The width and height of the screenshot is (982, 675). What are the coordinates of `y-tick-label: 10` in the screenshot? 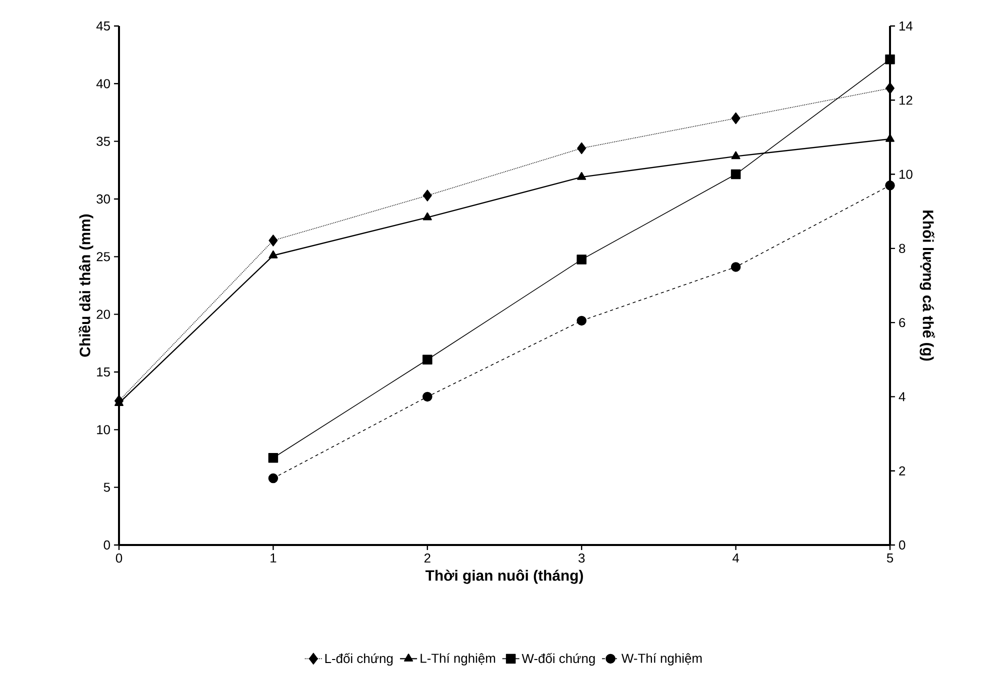 It's located at (103, 429).